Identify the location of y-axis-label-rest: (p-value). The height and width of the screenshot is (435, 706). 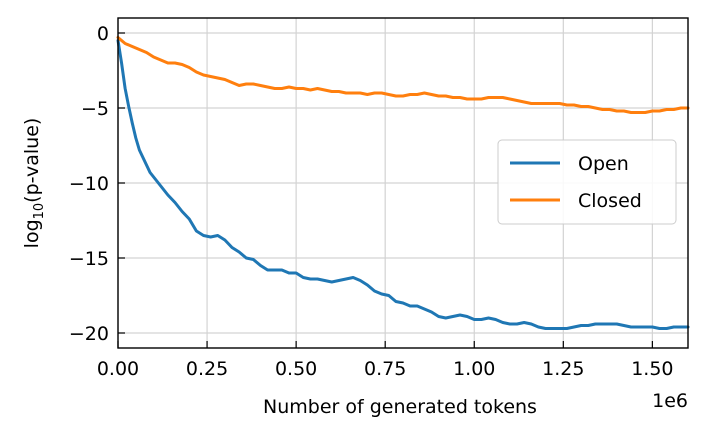
(32, 160).